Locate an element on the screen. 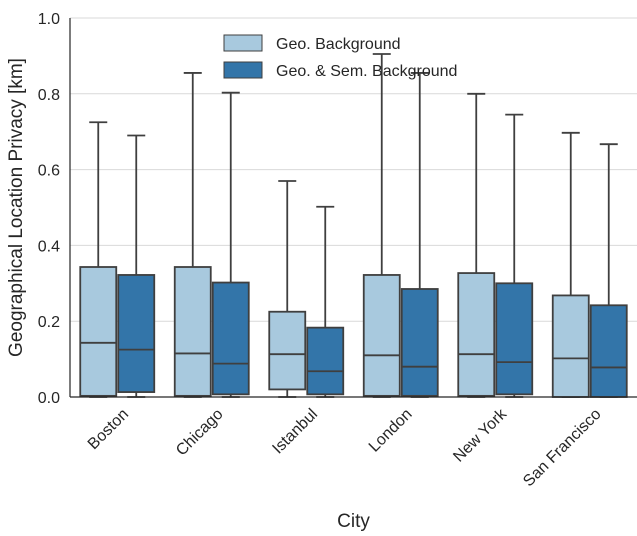 The width and height of the screenshot is (637, 536). x-tick-label: Chicago is located at coordinates (200, 433).